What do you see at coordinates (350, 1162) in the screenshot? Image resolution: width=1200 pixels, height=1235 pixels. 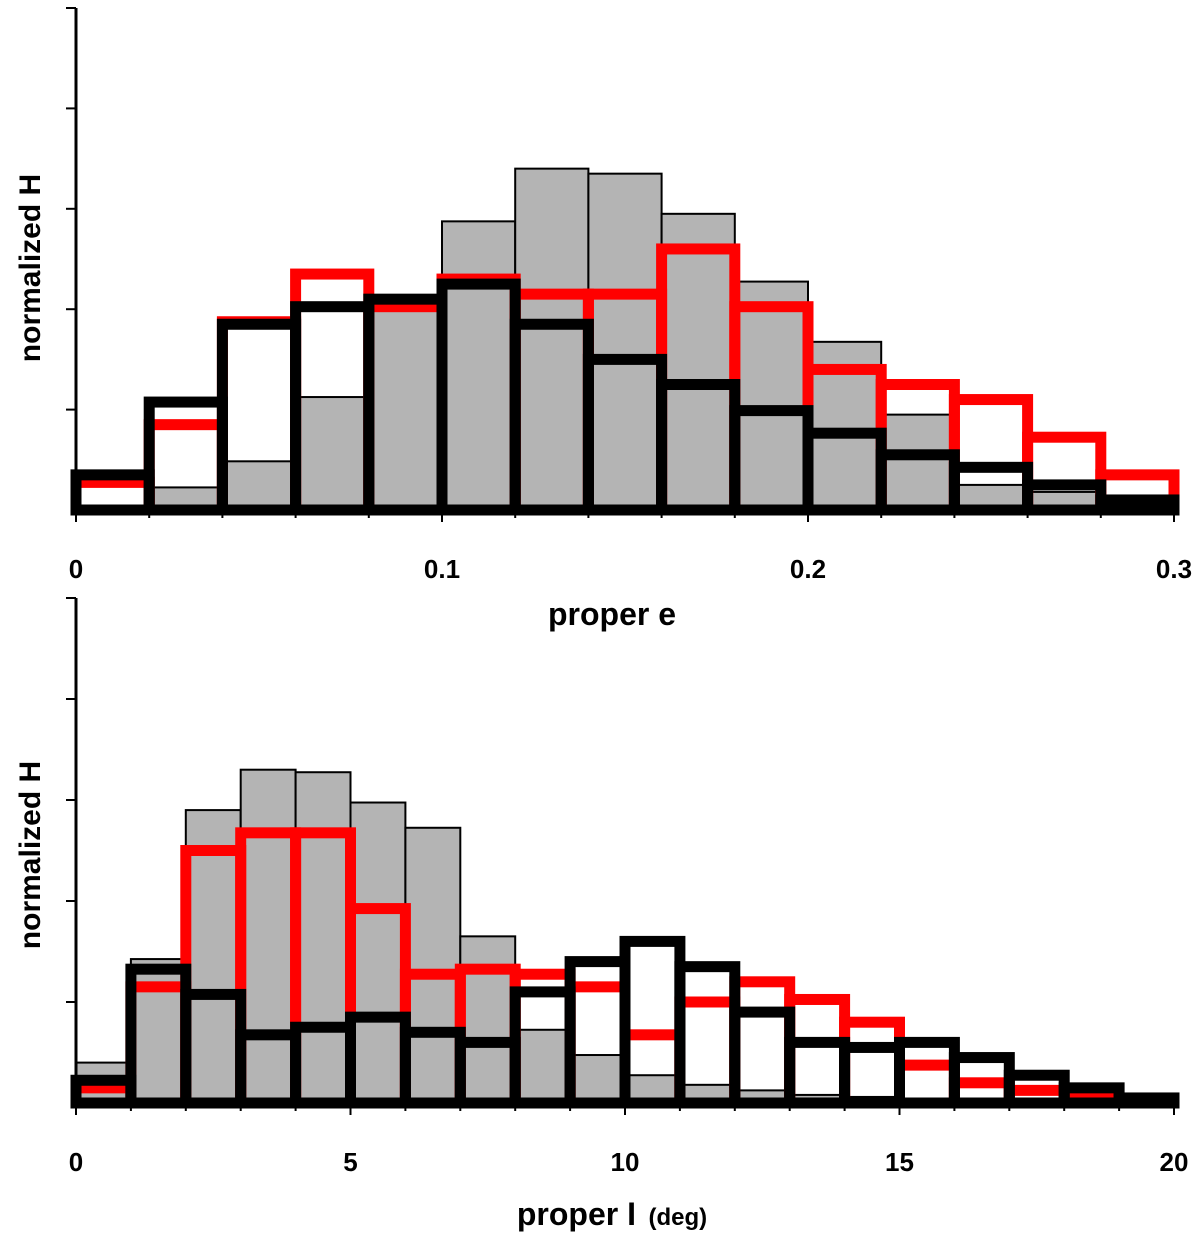 I see `x-tick-label-1: 5` at bounding box center [350, 1162].